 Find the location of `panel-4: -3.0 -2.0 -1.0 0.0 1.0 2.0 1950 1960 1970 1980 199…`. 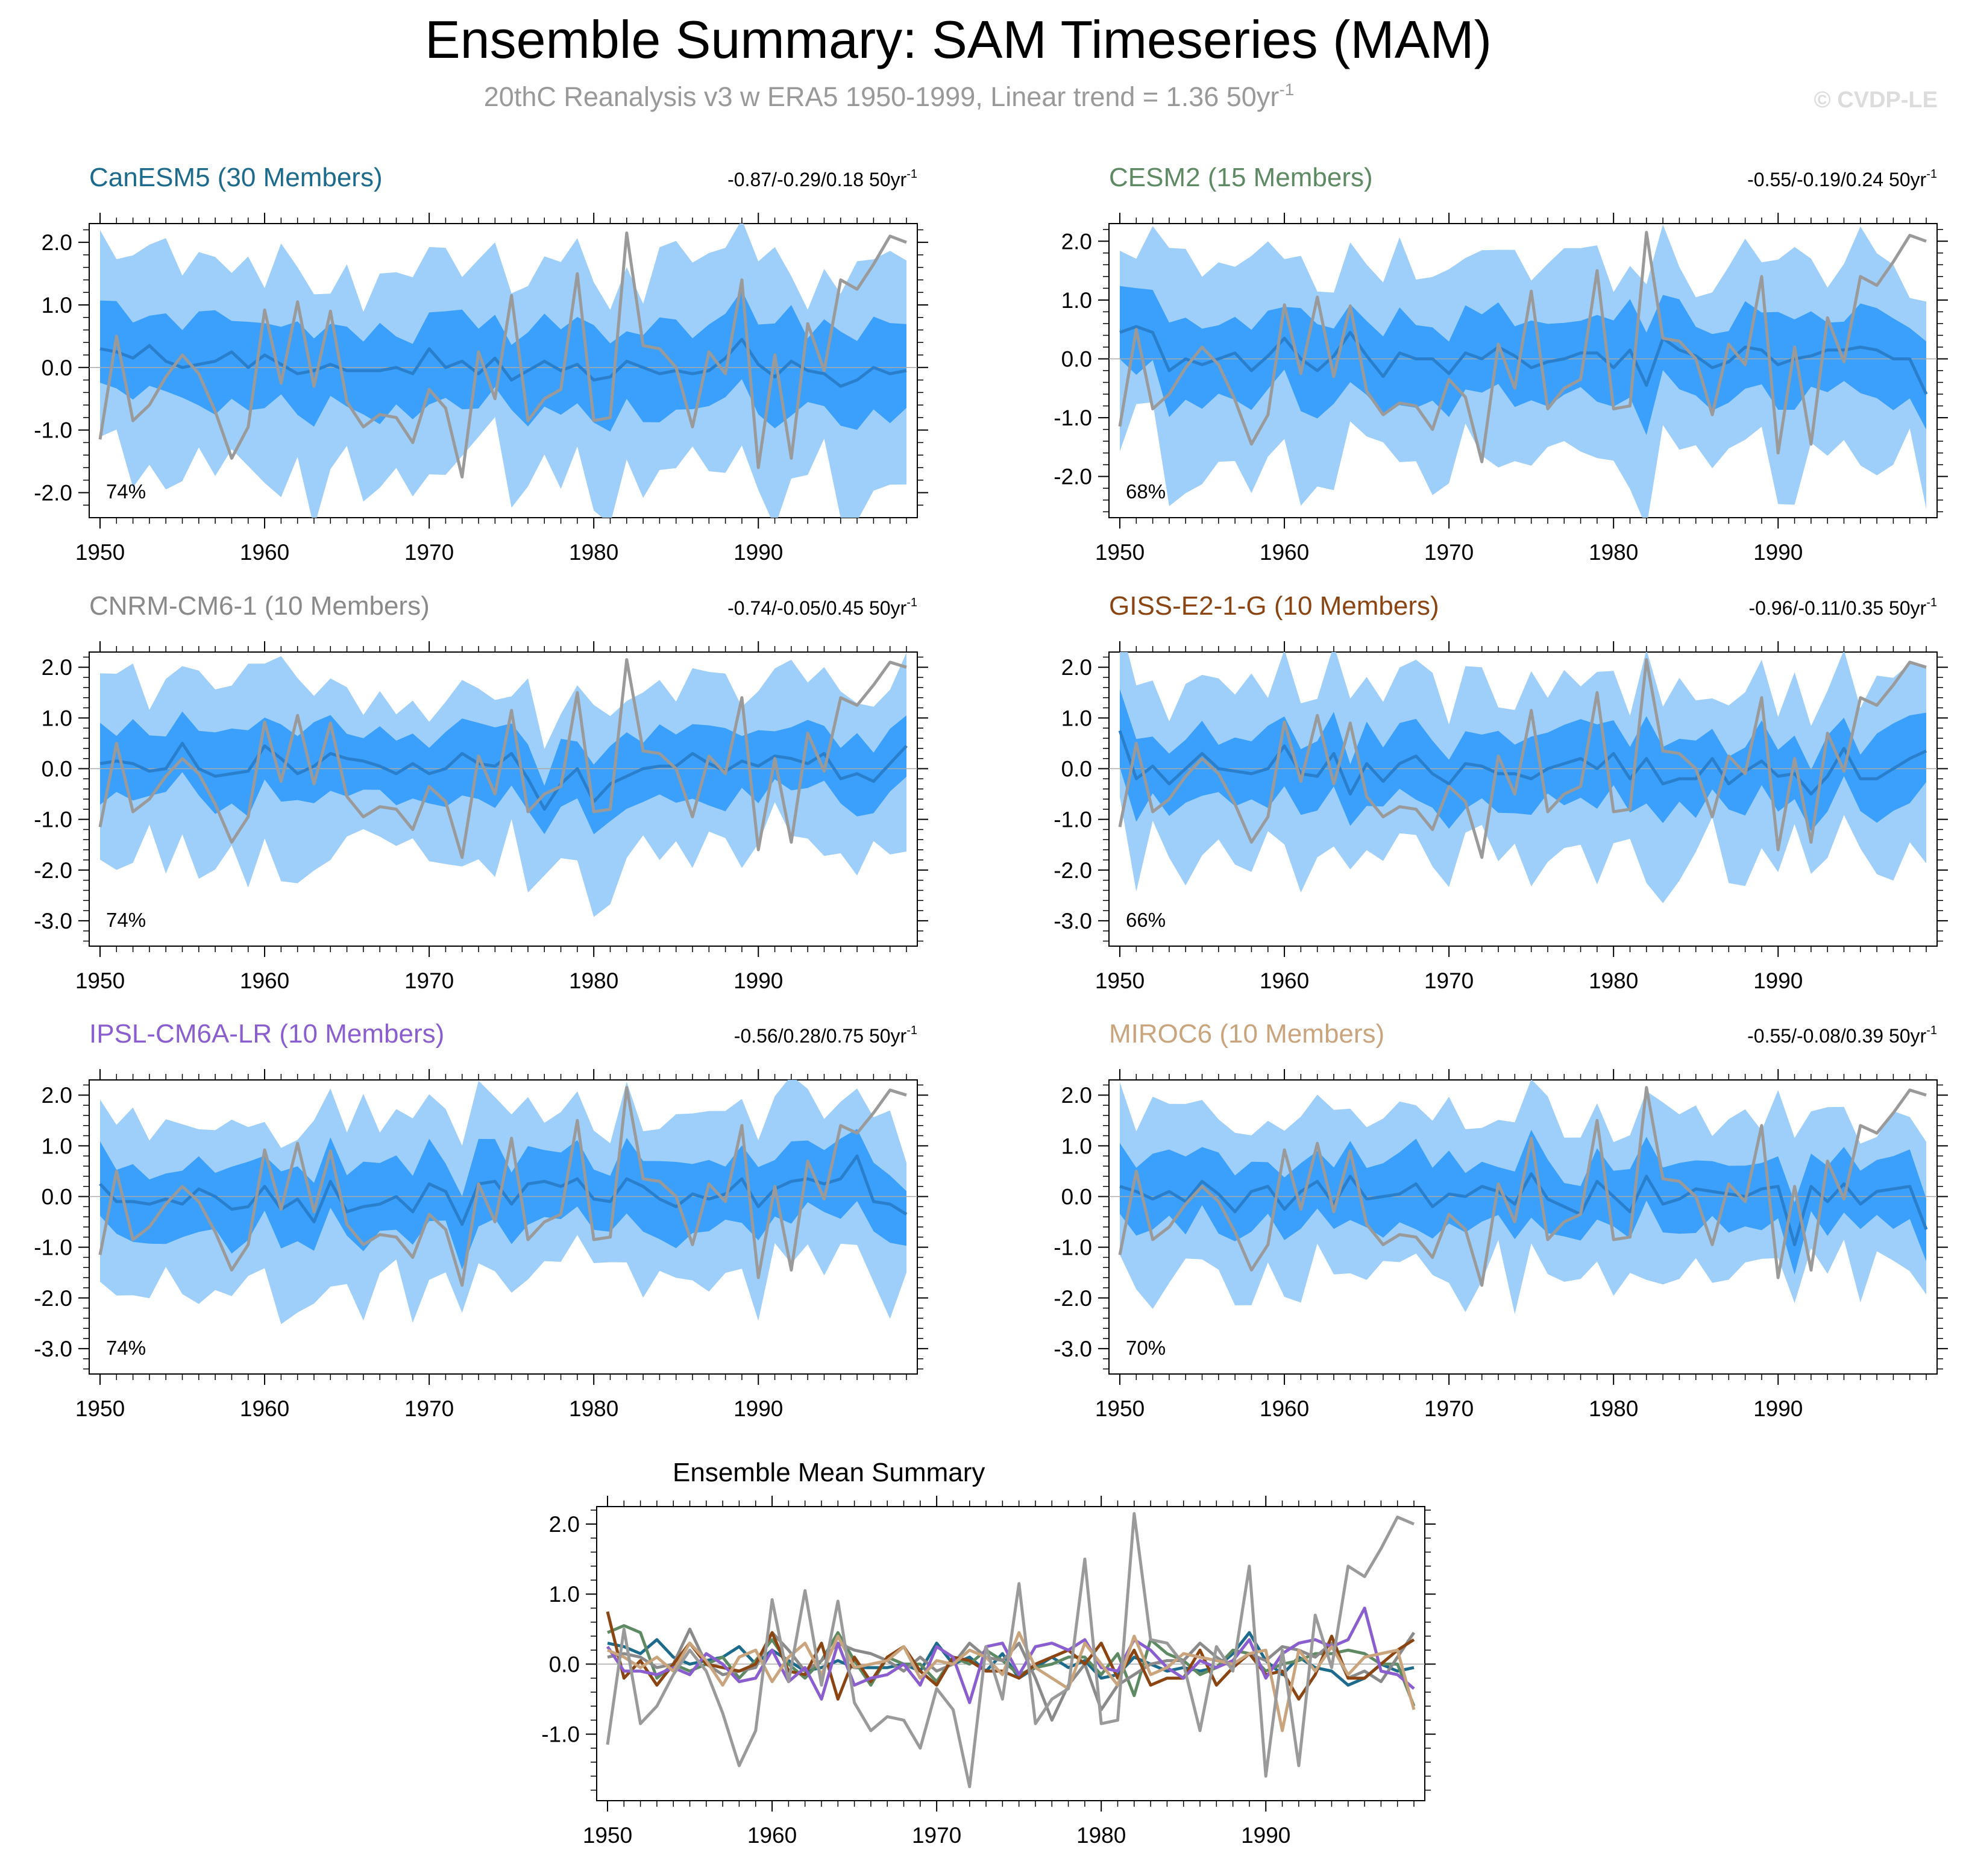

panel-4: -3.0 -2.0 -1.0 0.0 1.0 2.0 1950 1960 1970 1980 199… is located at coordinates (1501, 792).